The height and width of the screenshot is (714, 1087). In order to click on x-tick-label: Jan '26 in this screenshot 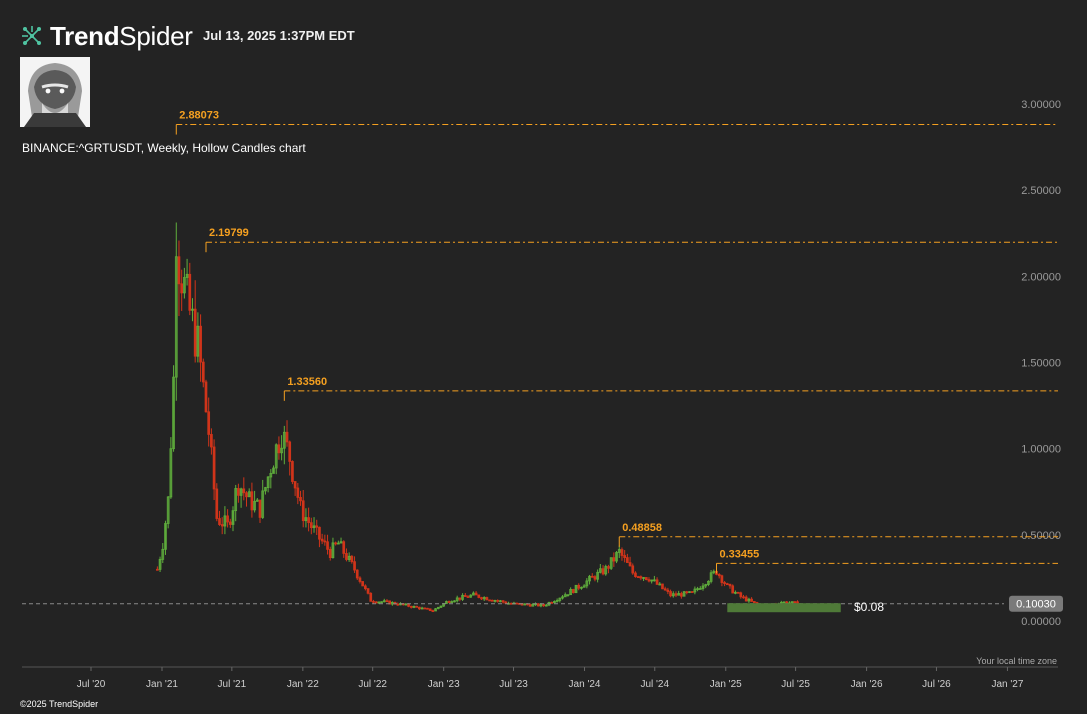, I will do `click(867, 684)`.